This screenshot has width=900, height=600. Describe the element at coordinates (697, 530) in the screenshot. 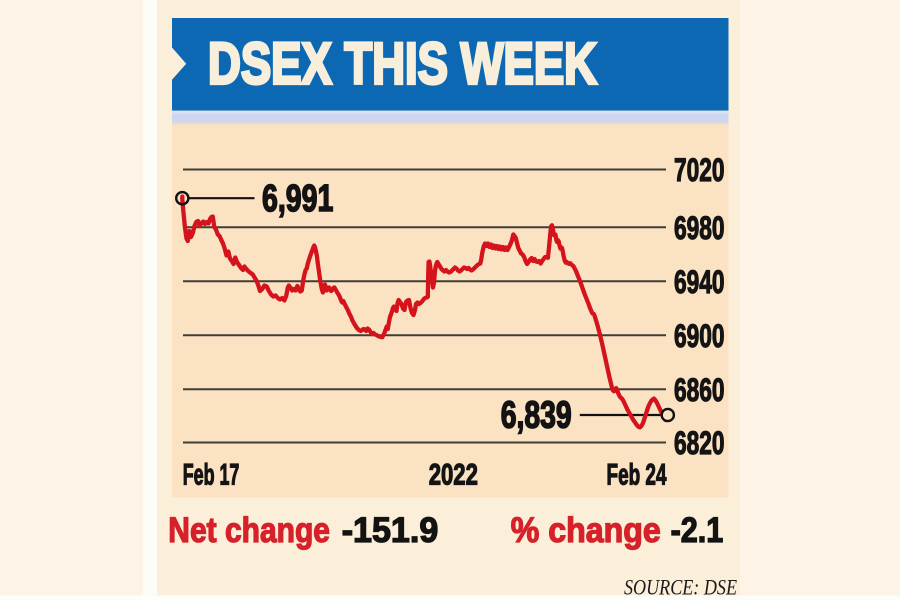

I see `svg-text: -2.1` at that location.